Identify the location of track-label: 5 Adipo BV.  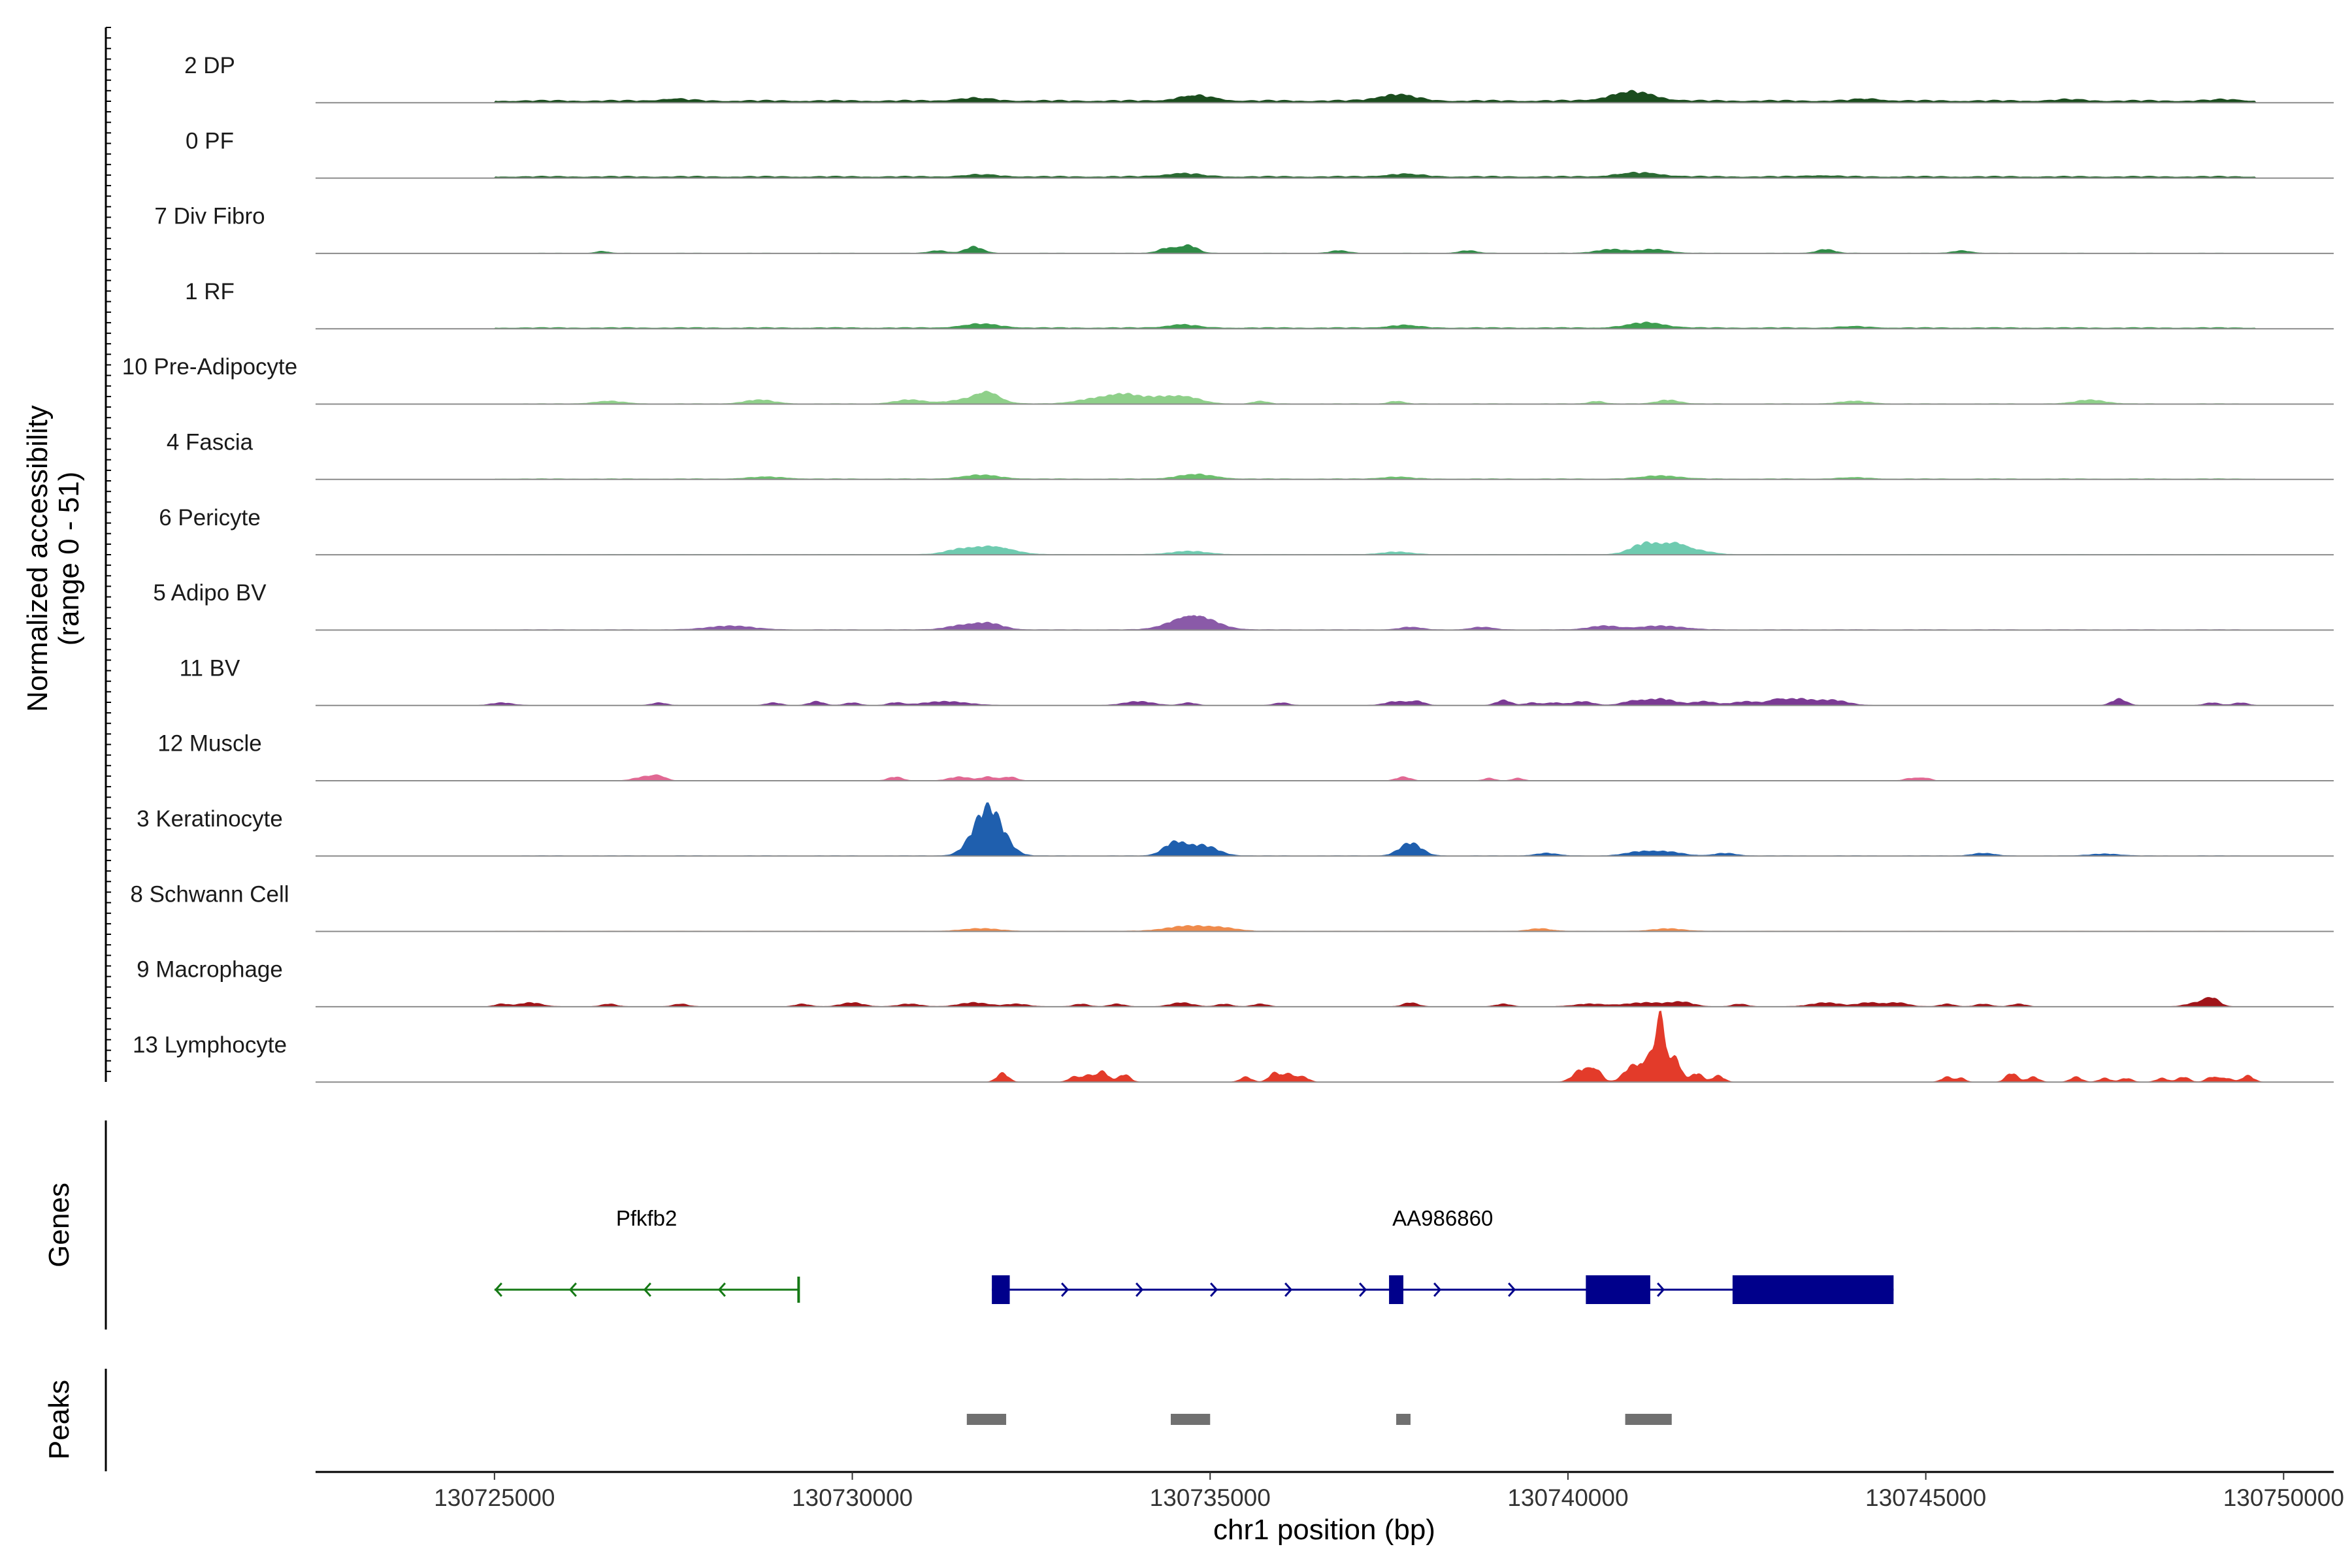
(210, 593).